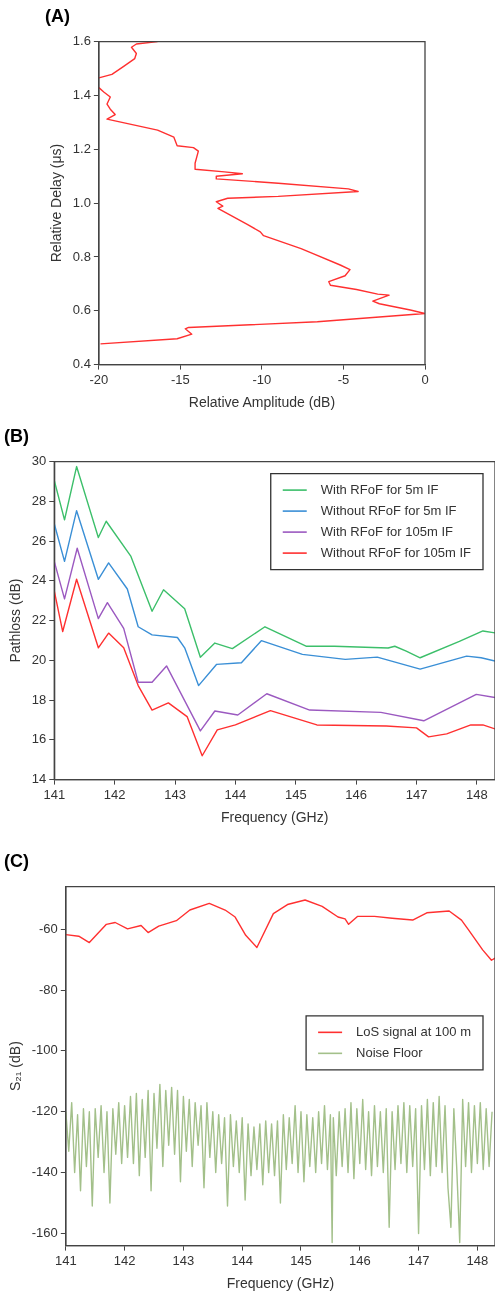  Describe the element at coordinates (81, 41) in the screenshot. I see `y-tick-label: 1.6` at that location.